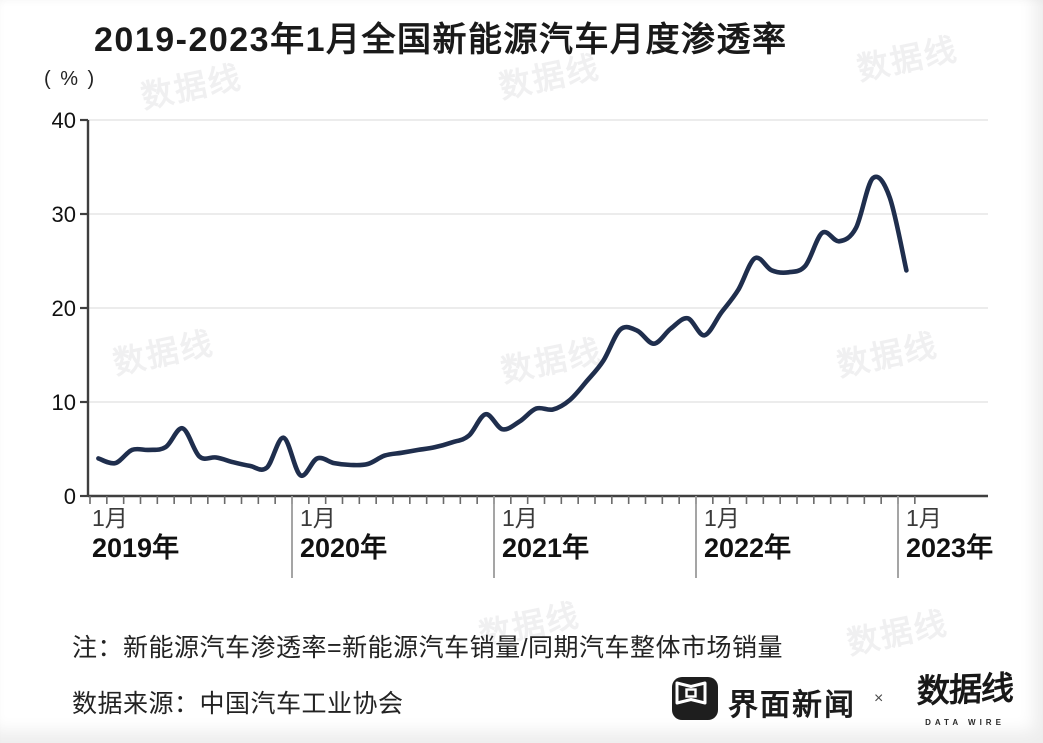 Image resolution: width=1043 pixels, height=743 pixels. Describe the element at coordinates (792, 705) in the screenshot. I see `jiemian-news-wordmark: 界面新闻` at that location.